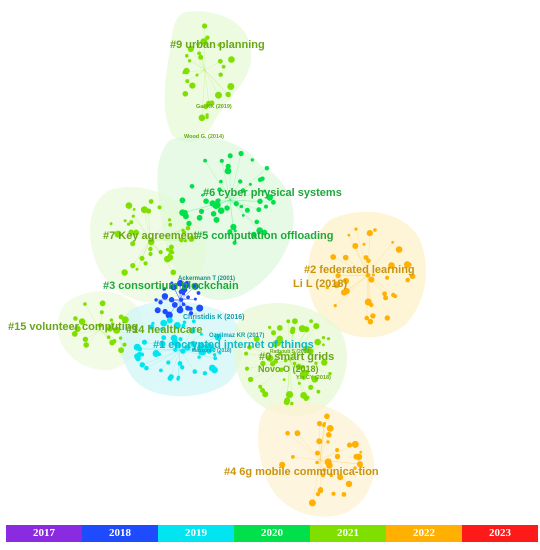 The height and width of the screenshot is (550, 540). Describe the element at coordinates (120, 533) in the screenshot. I see `timeline-segment-2018: 2018` at that location.